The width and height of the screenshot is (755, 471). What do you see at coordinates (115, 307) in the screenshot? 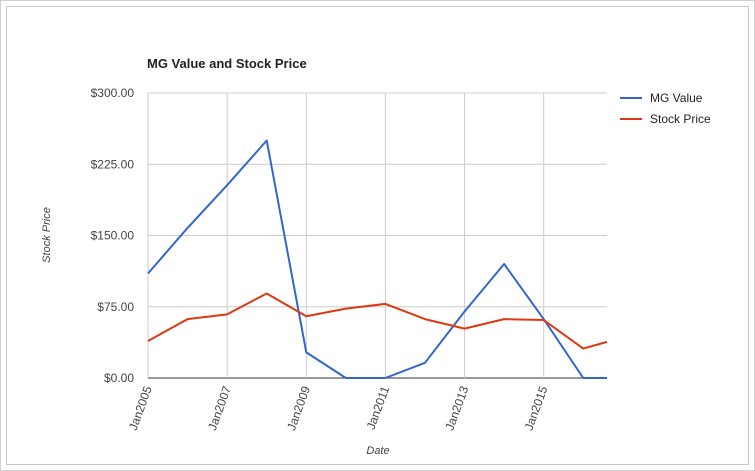
I see `y-tick-label: $75.00` at bounding box center [115, 307].